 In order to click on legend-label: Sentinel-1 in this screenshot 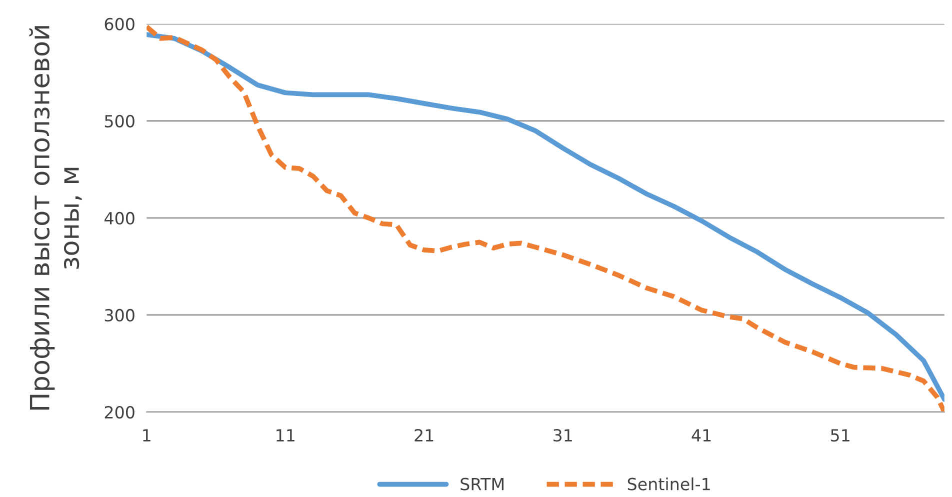, I will do `click(669, 483)`.